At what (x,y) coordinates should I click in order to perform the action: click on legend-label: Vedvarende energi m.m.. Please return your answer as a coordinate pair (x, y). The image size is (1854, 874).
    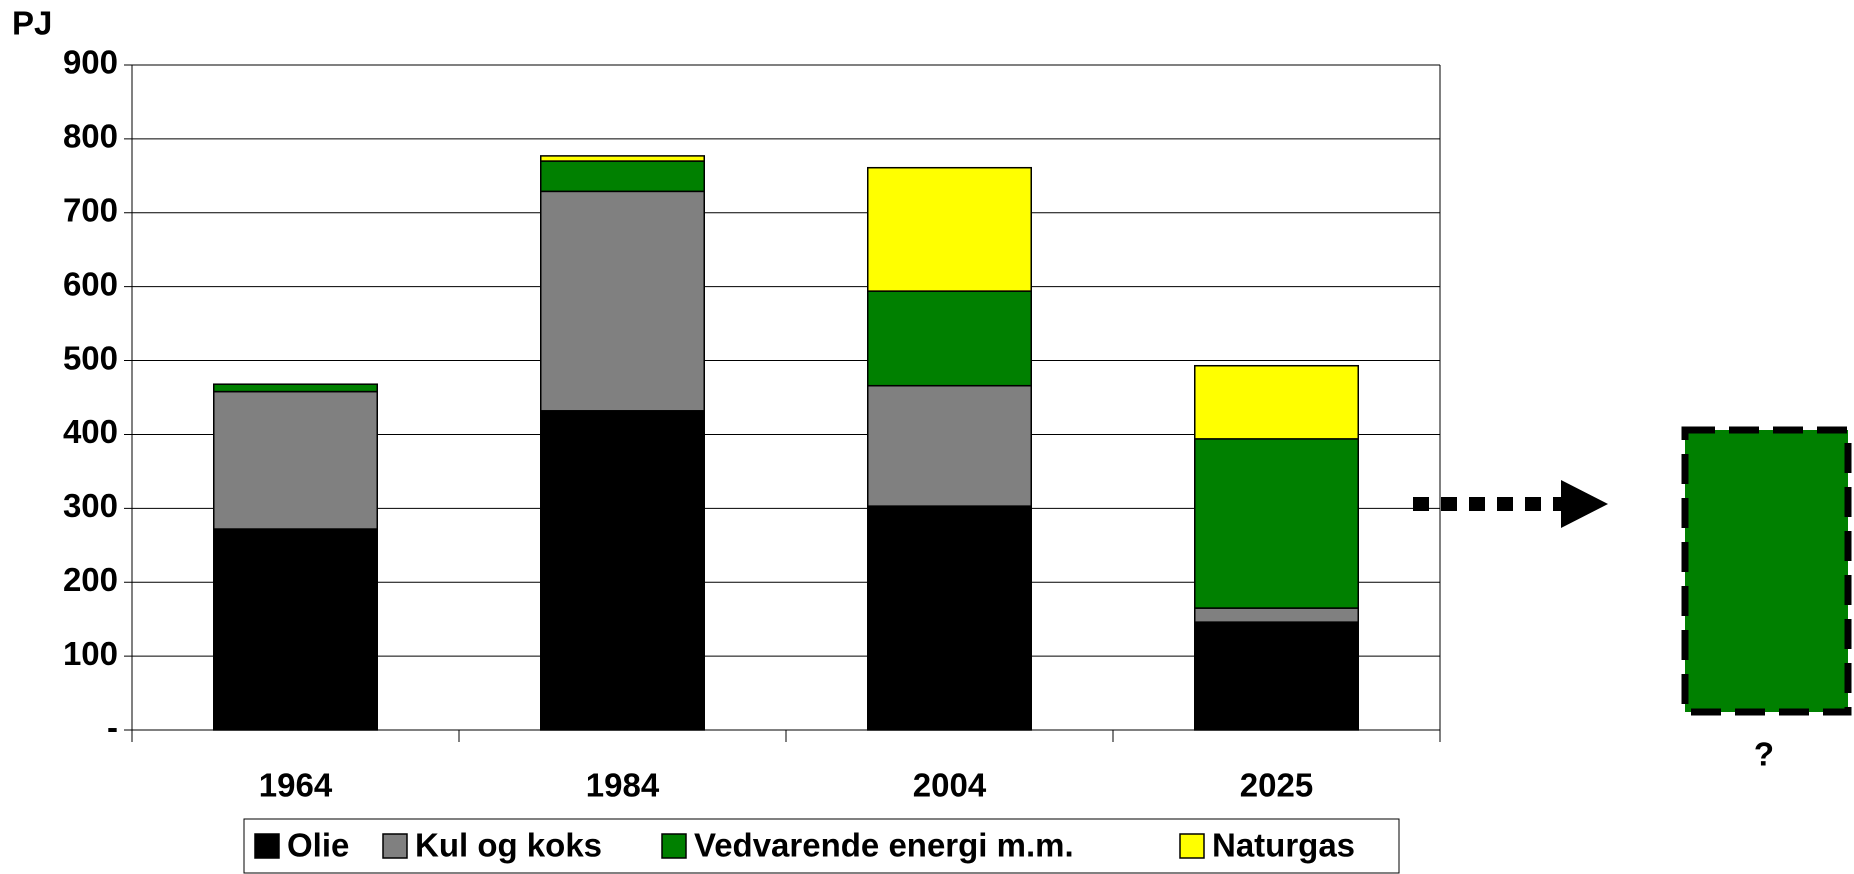
    Looking at the image, I should click on (884, 845).